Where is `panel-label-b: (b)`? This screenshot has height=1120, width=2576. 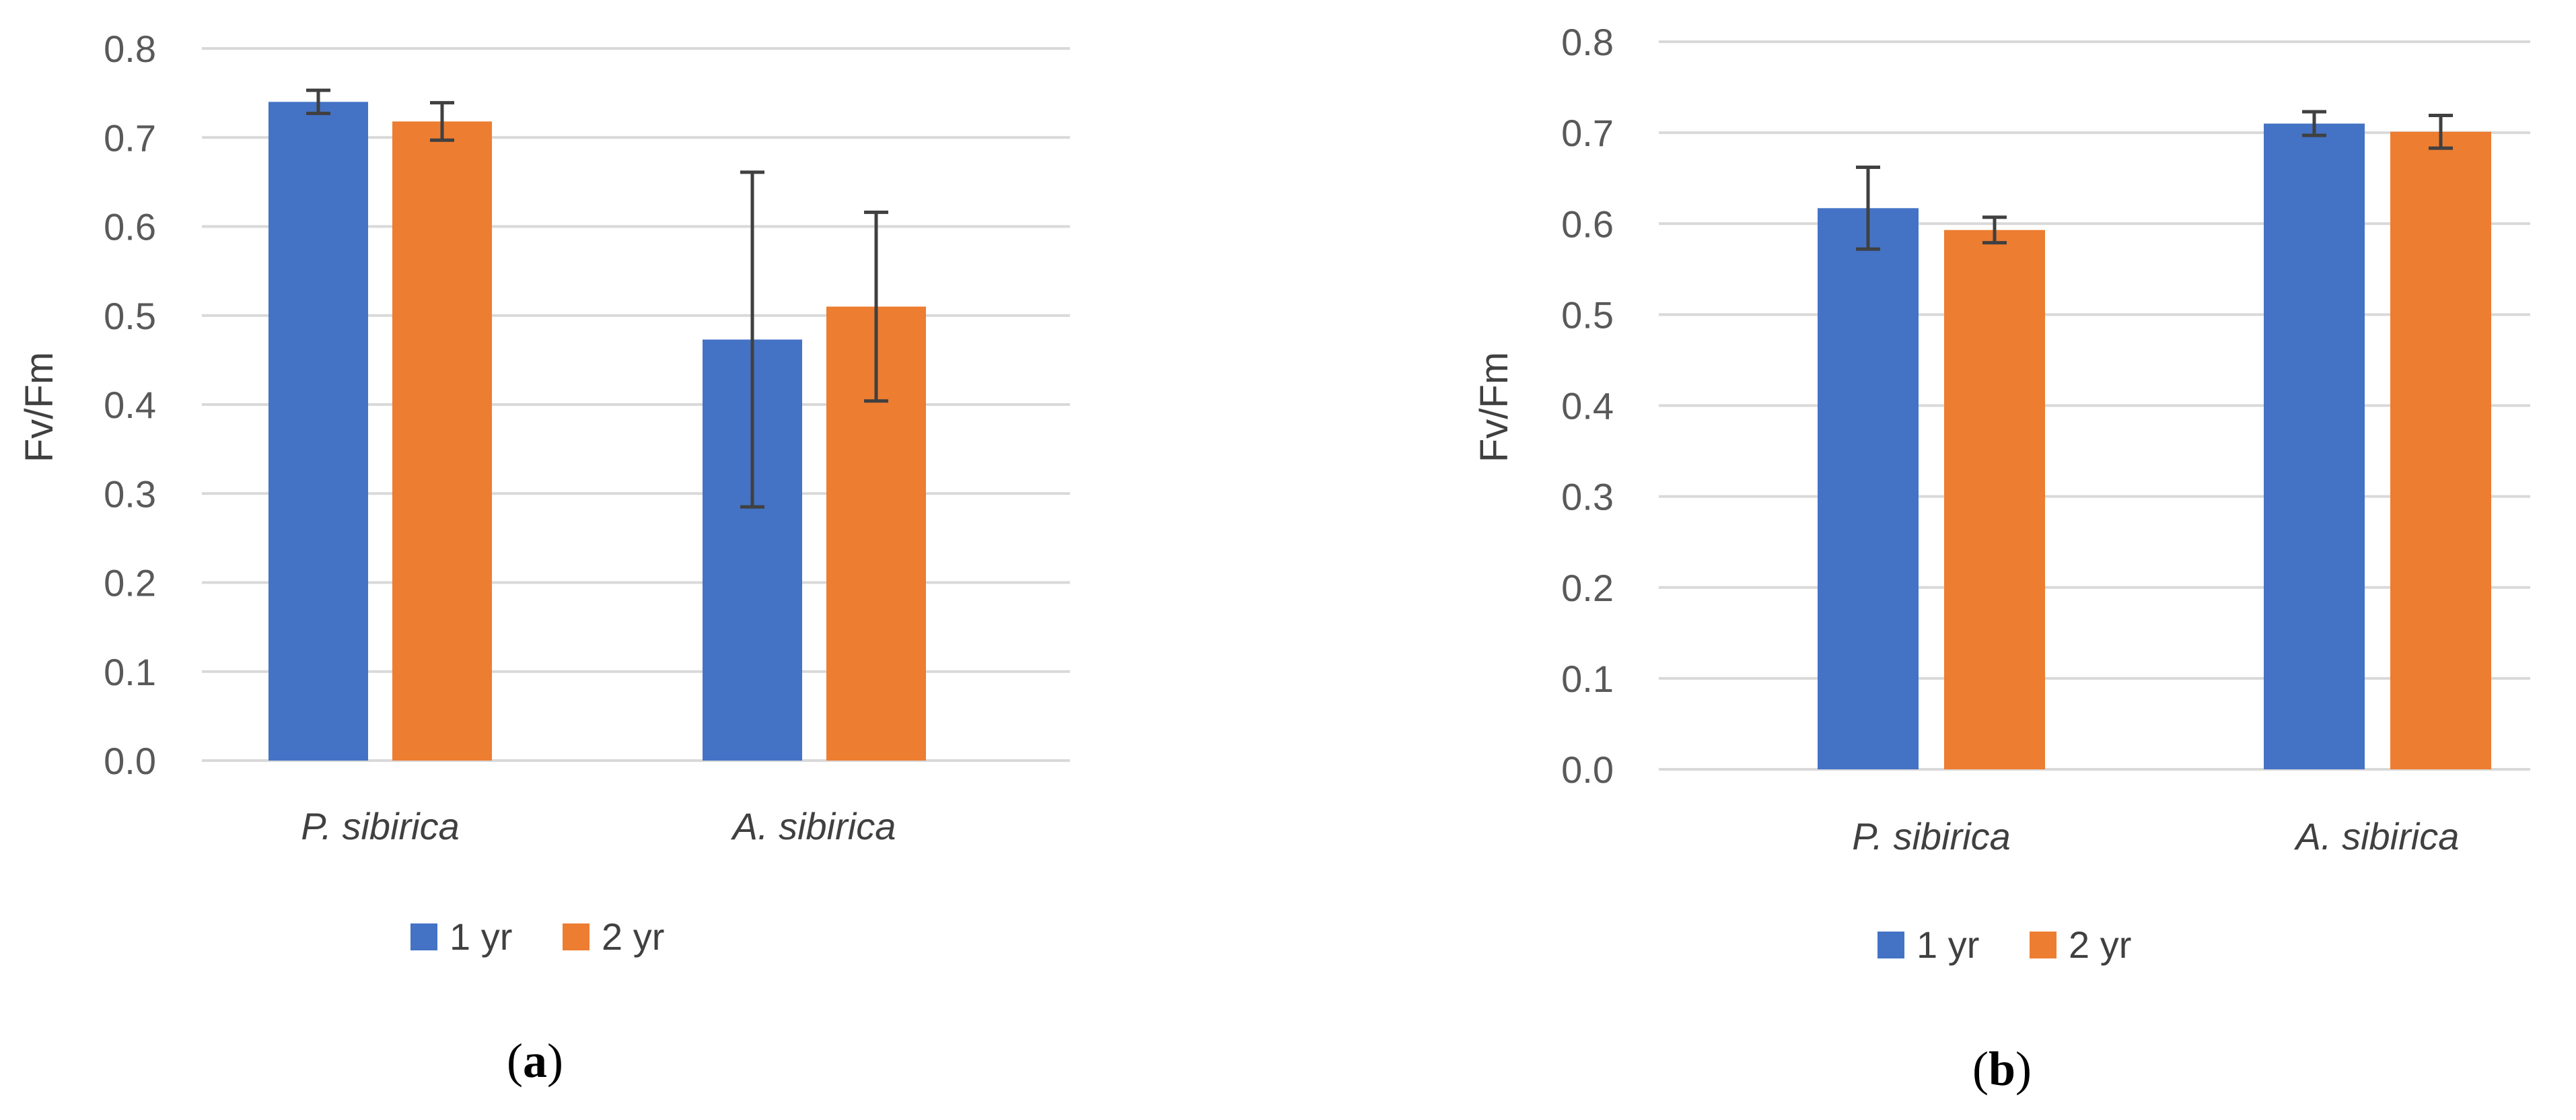
panel-label-b: (b) is located at coordinates (2002, 1069).